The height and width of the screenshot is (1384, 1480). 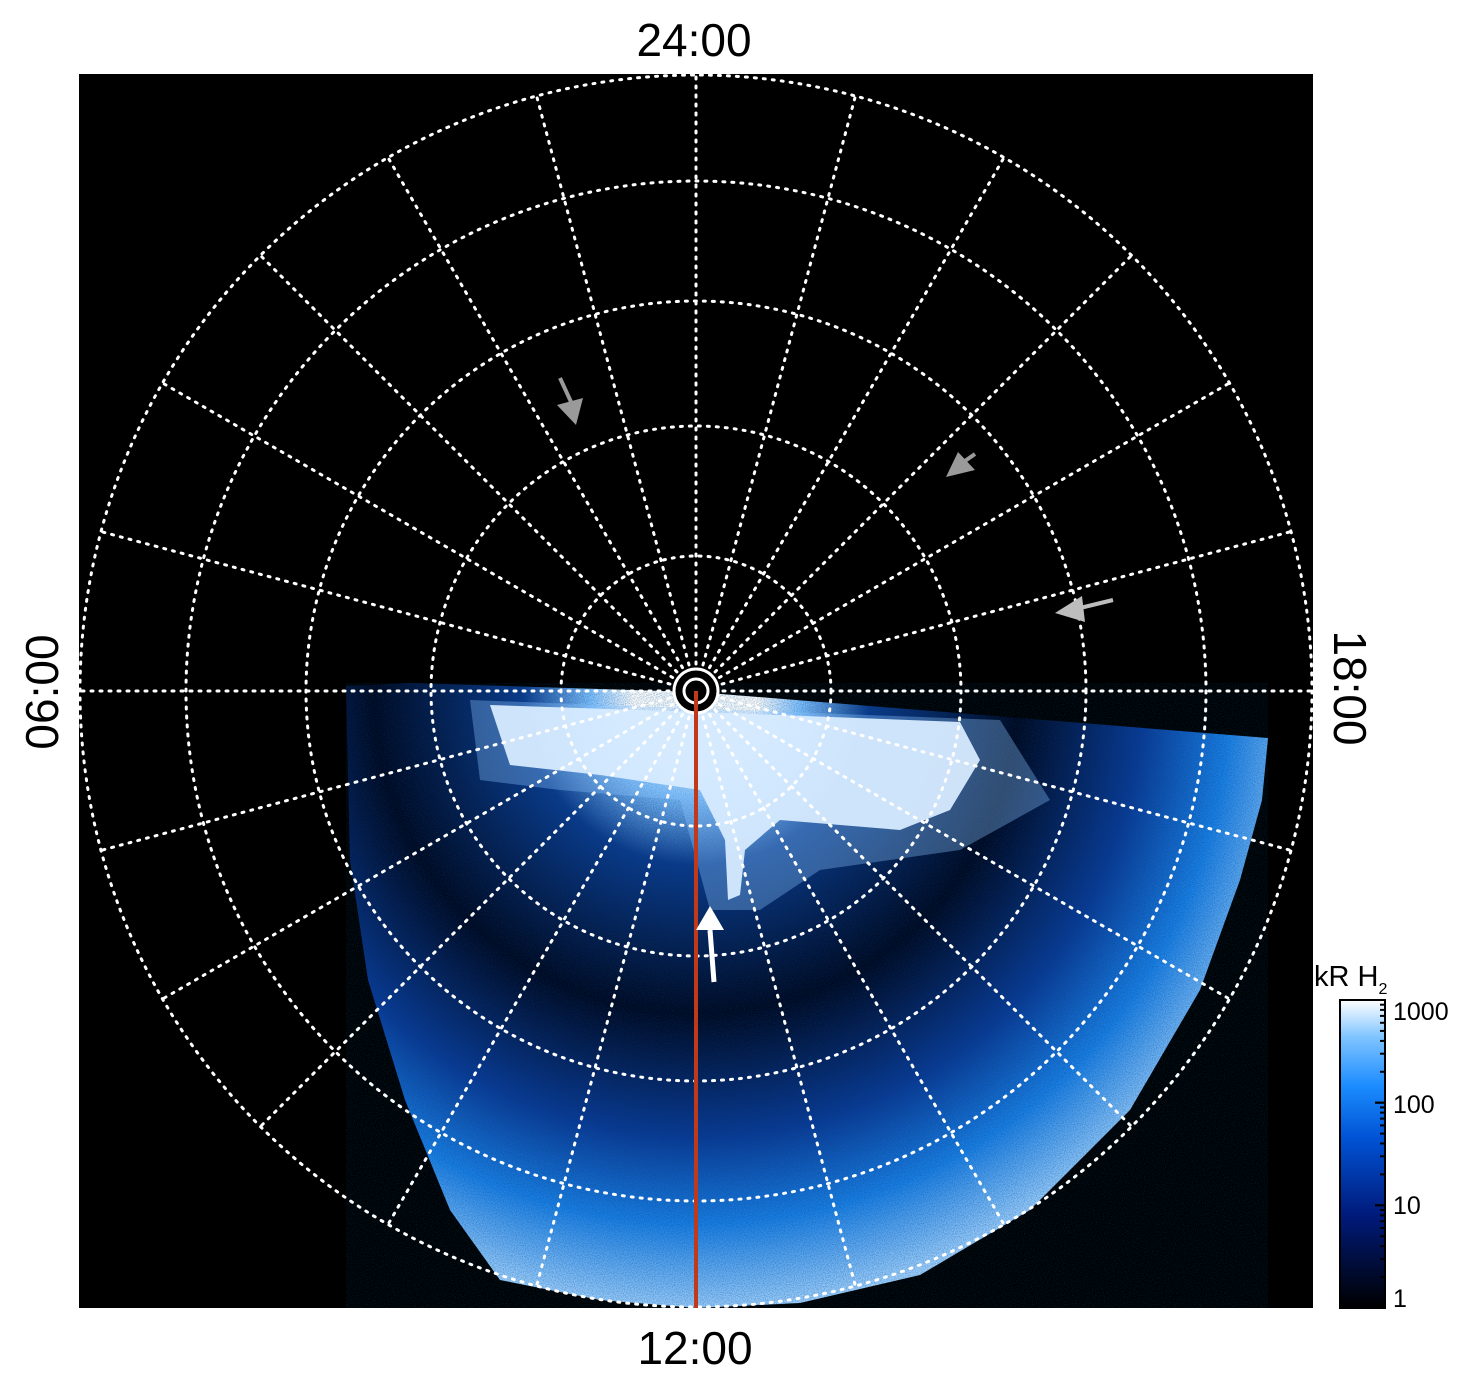 I want to click on local-time-label-bottom: 12:00, so click(x=694, y=1348).